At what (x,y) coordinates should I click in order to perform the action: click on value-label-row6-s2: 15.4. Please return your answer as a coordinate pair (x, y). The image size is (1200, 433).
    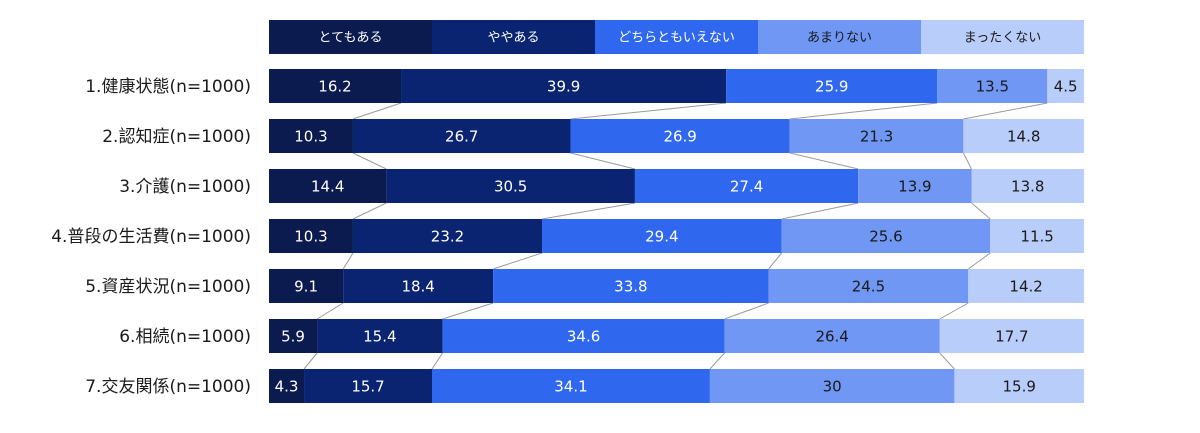
    Looking at the image, I should click on (379, 337).